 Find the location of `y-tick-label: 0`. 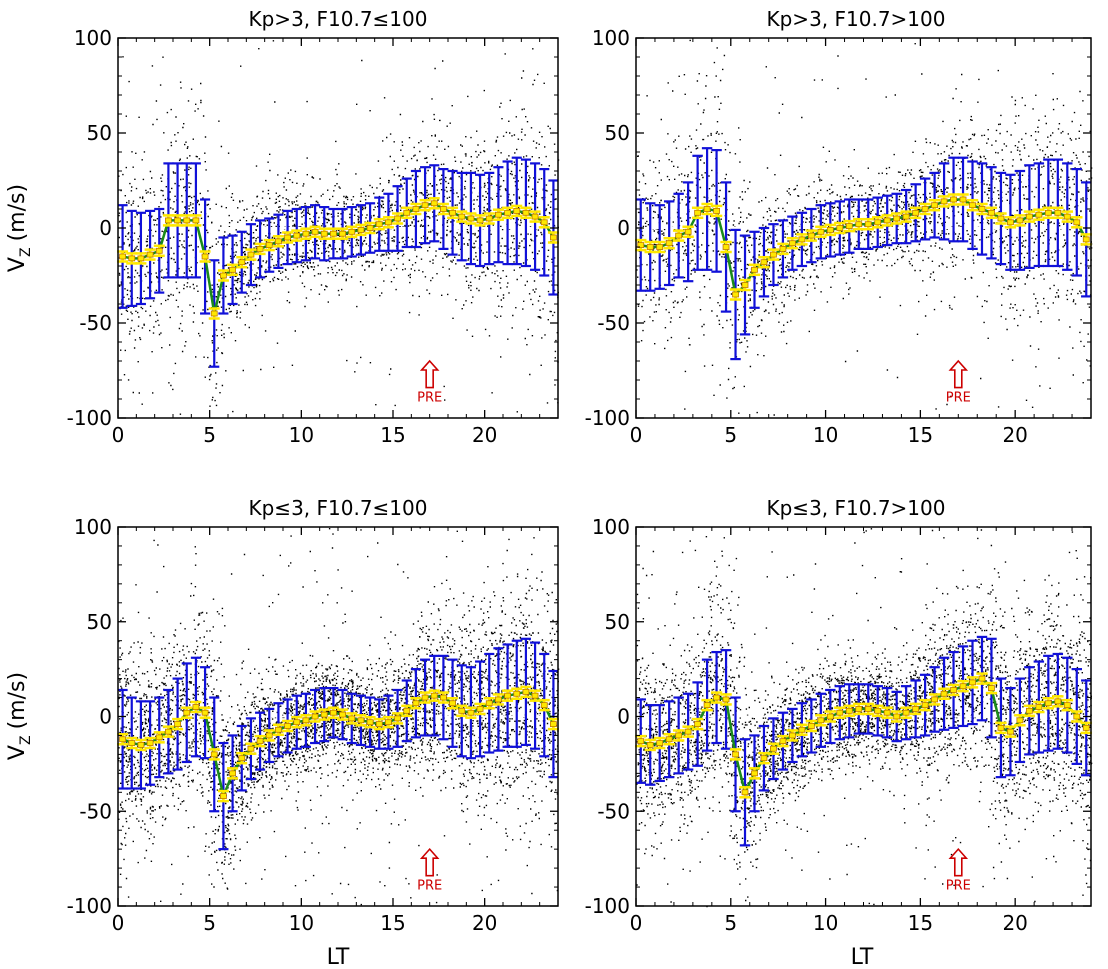

y-tick-label: 0 is located at coordinates (623, 717).